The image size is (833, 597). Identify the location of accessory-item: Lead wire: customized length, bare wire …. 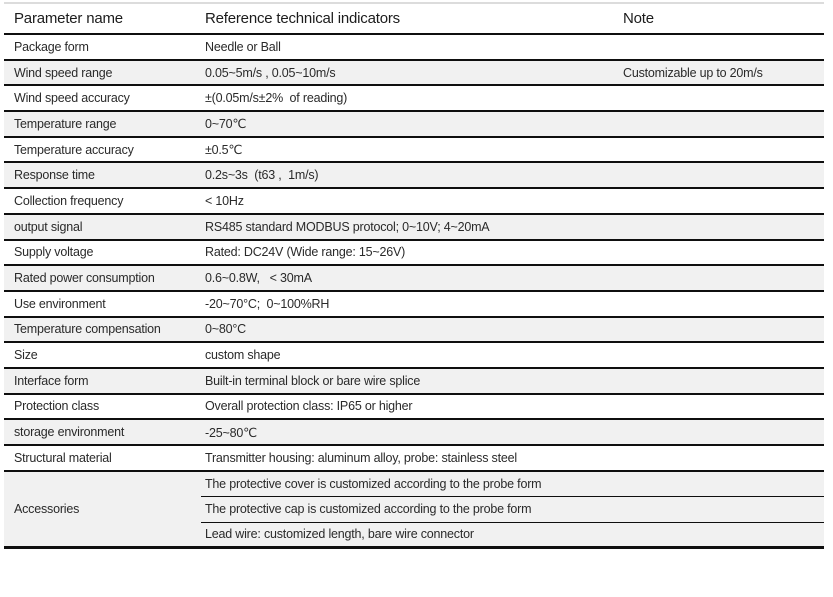
(339, 534).